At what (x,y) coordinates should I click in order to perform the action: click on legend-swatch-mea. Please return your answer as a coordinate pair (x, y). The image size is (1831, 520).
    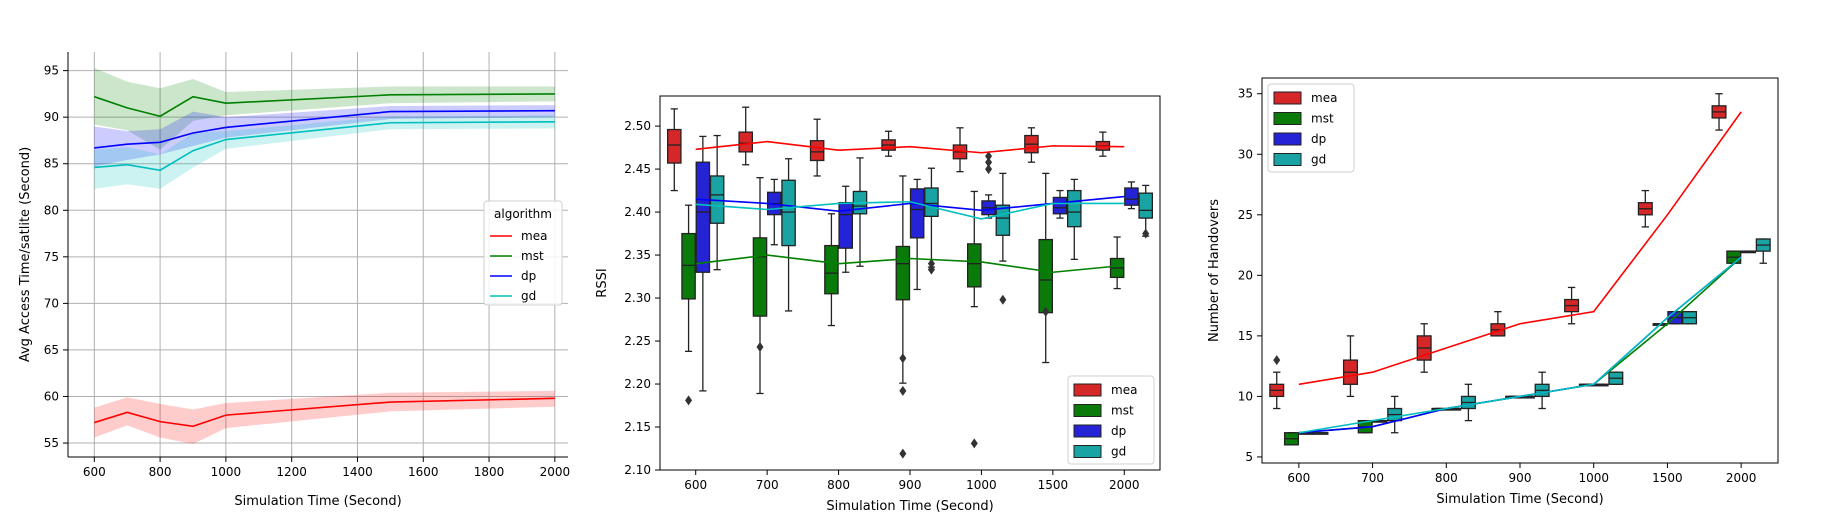
    Looking at the image, I should click on (1287, 98).